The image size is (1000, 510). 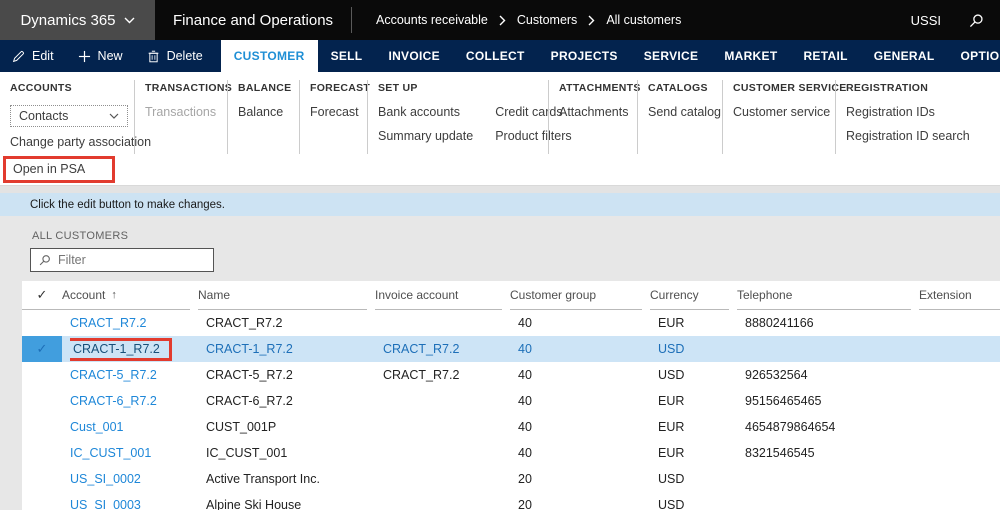 I want to click on tab-market: MARKET, so click(x=751, y=56).